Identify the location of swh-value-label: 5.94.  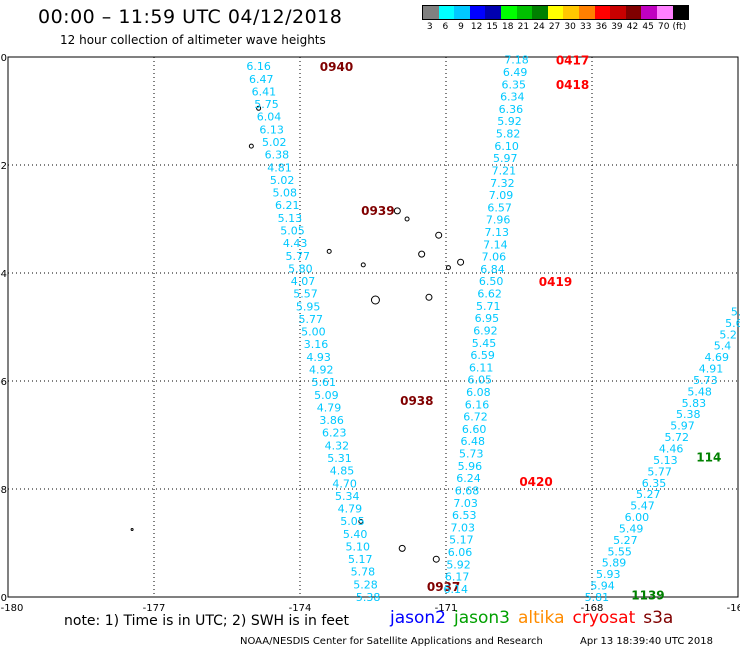
(602, 586).